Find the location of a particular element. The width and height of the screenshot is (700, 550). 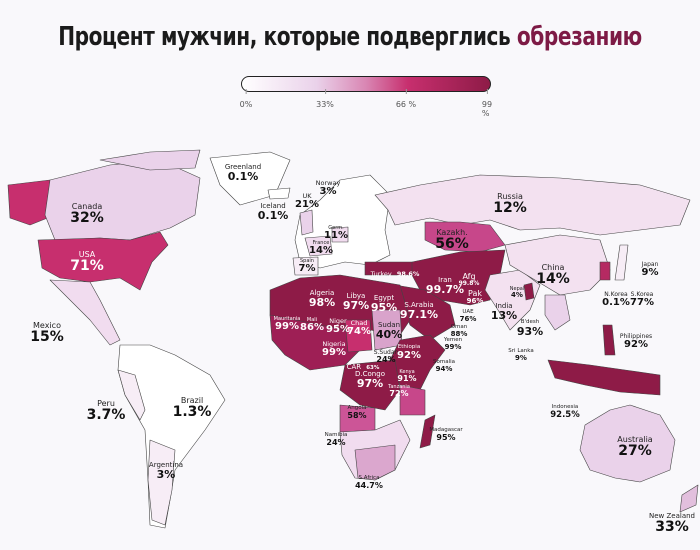

legend-tick-33: 33% is located at coordinates (325, 99).